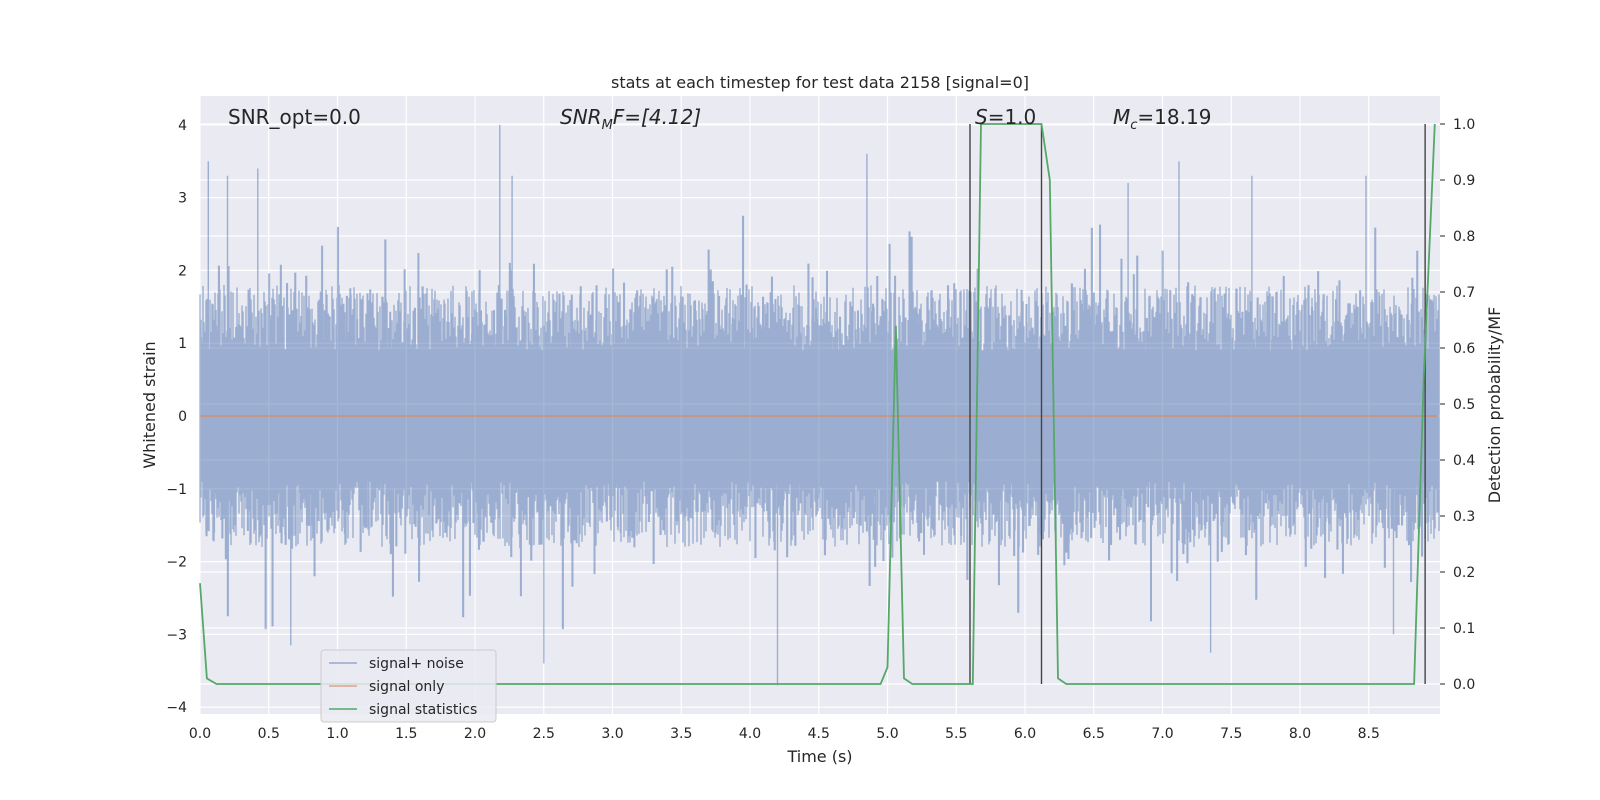 The height and width of the screenshot is (800, 1600). Describe the element at coordinates (1464, 461) in the screenshot. I see `y2-tick-label: 0.4` at that location.